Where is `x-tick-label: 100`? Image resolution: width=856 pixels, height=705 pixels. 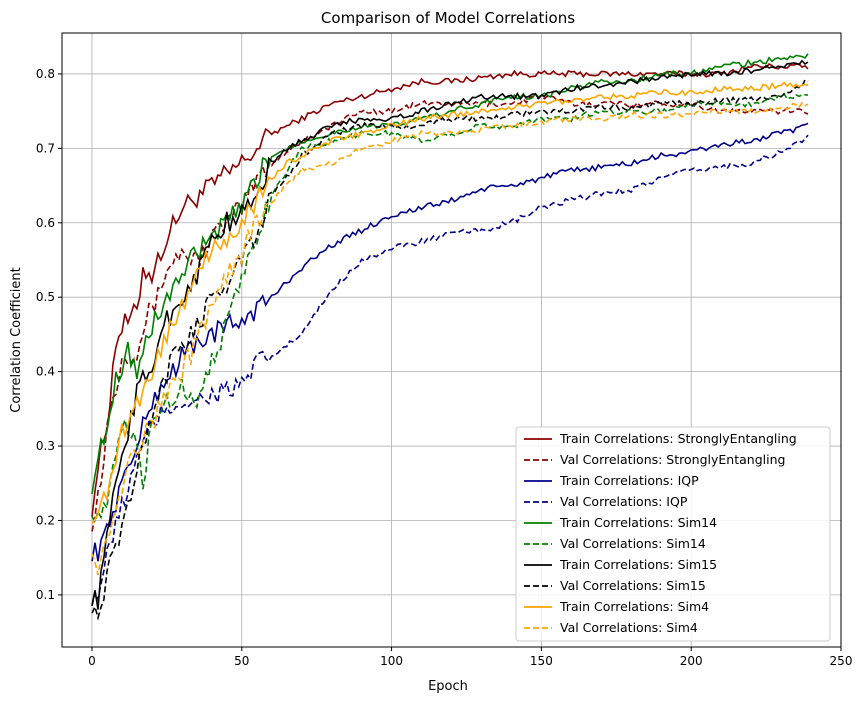
x-tick-label: 100 is located at coordinates (391, 661).